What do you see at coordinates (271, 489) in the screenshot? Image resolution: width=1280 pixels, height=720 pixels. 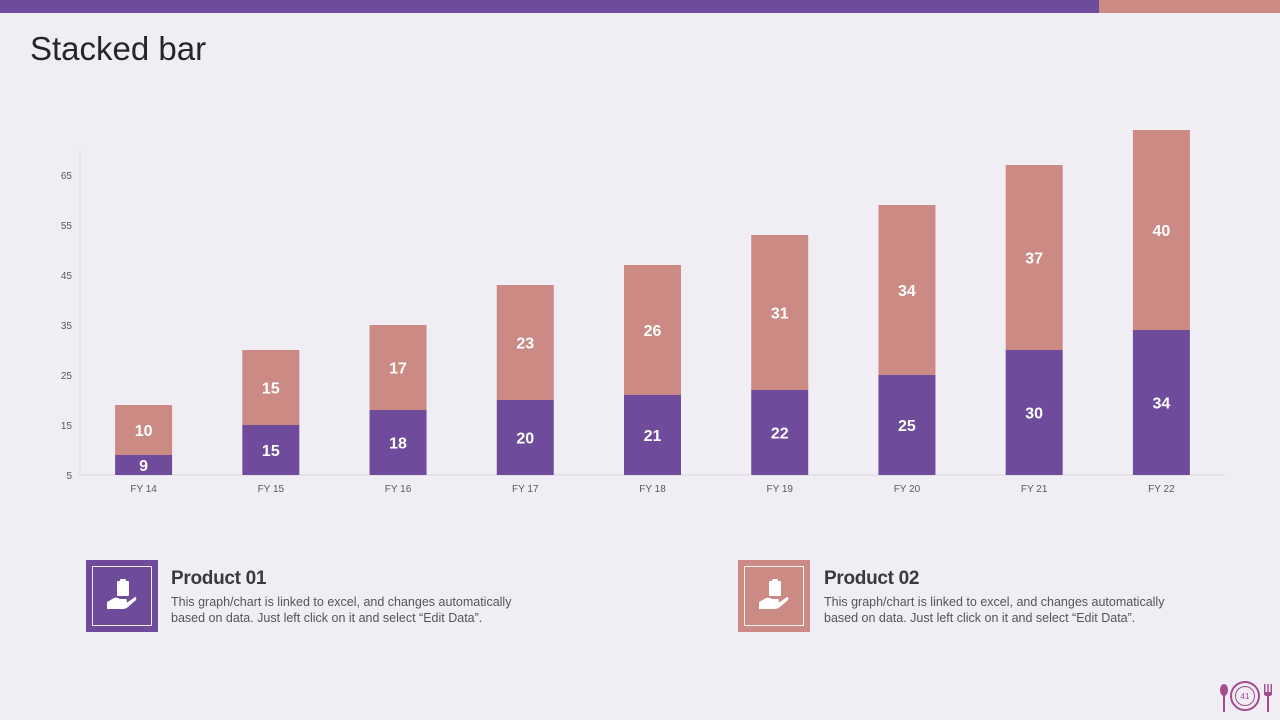 I see `x-tick-label: FY 15` at bounding box center [271, 489].